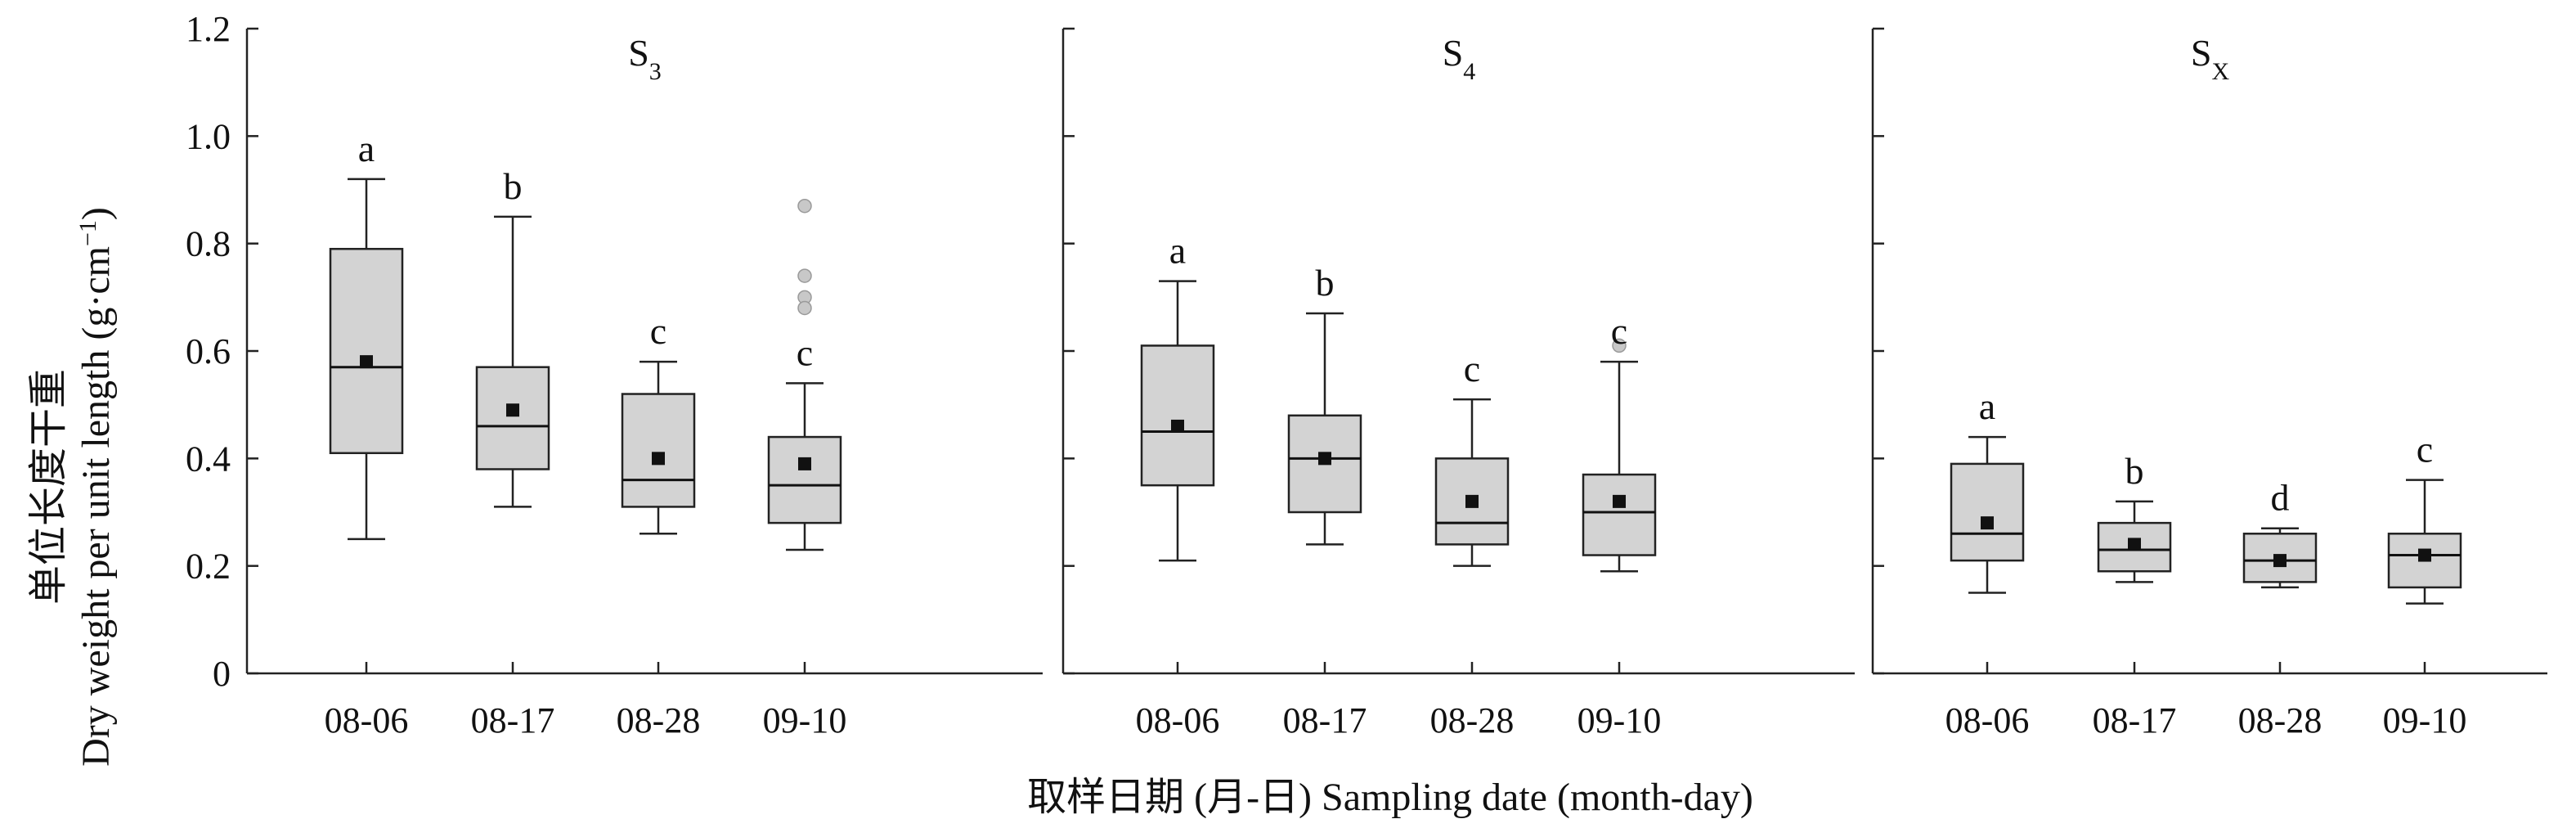  What do you see at coordinates (1390, 798) in the screenshot?
I see `x-axis-title: 取样日期 (月-日) Sampling date (month-day)` at bounding box center [1390, 798].